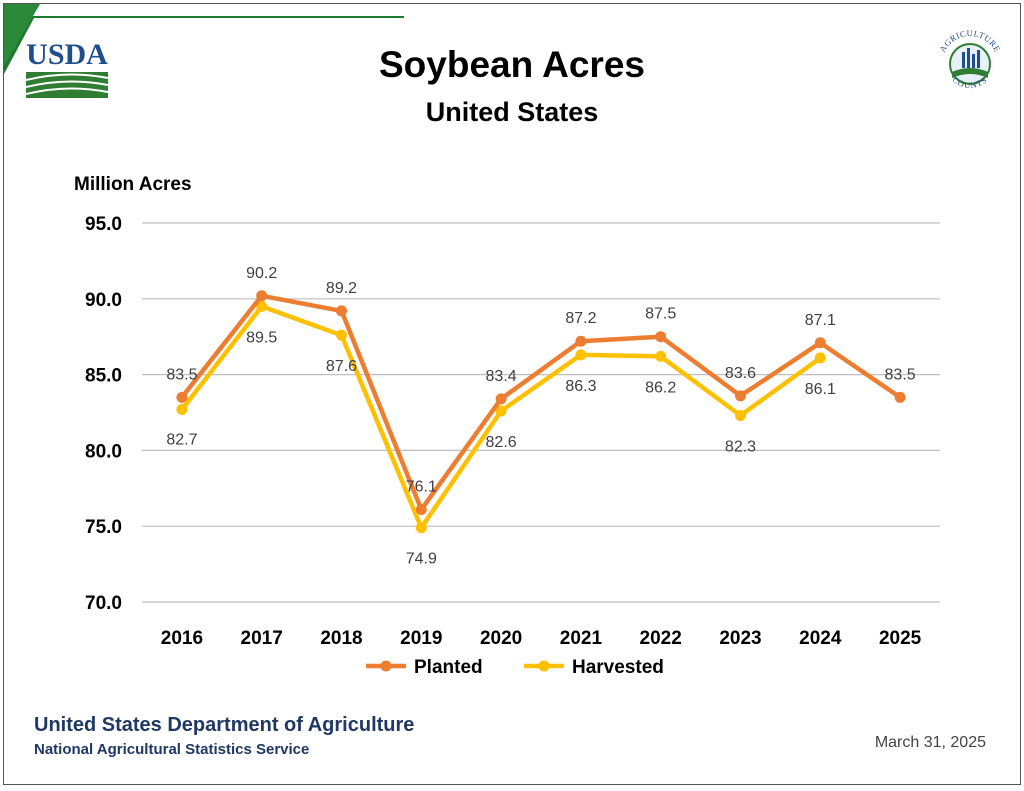  Describe the element at coordinates (261, 273) in the screenshot. I see `data-label-planted: 90.2` at that location.